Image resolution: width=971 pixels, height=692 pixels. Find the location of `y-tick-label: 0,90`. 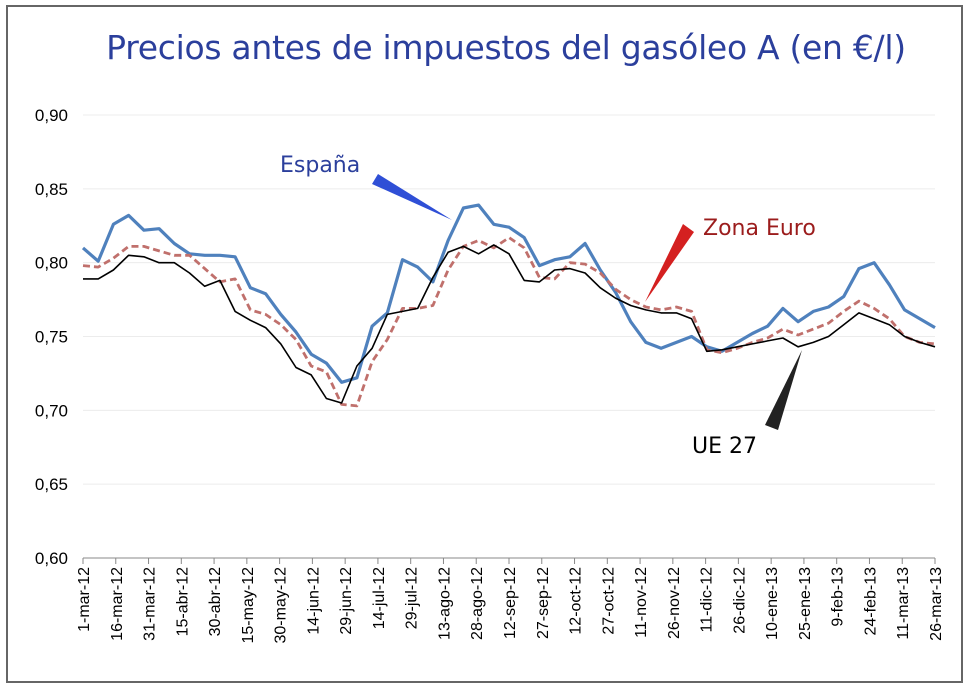

y-tick-label: 0,90 is located at coordinates (51, 115).